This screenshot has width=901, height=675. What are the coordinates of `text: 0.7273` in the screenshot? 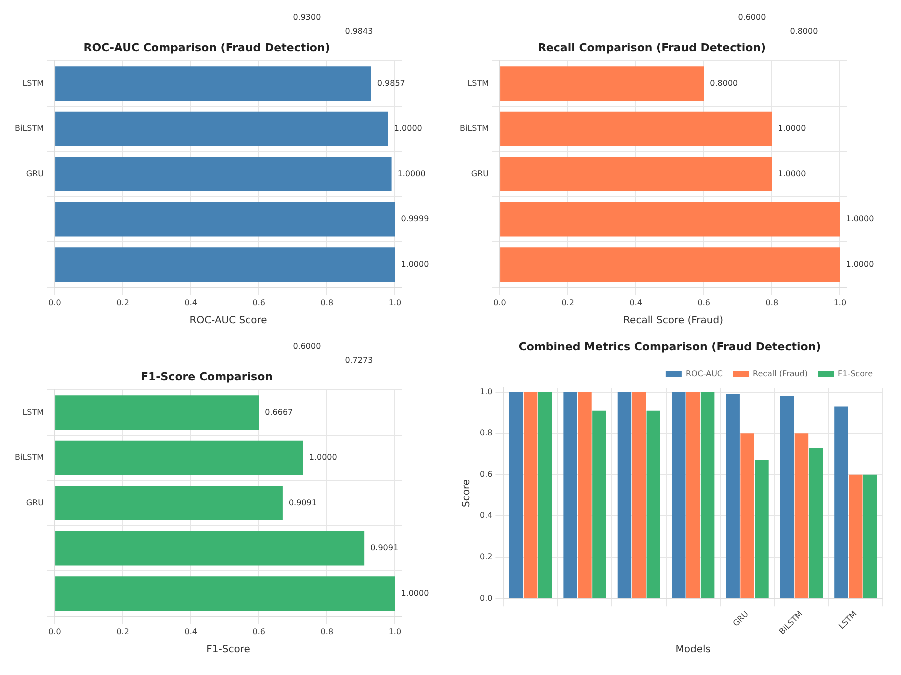 It's located at (359, 361).